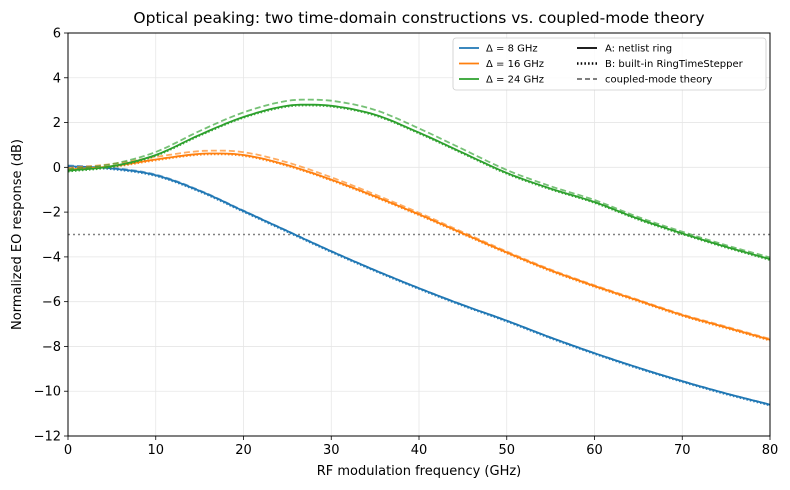  I want to click on legend-label-style-solid: A: netlist ring, so click(638, 49).